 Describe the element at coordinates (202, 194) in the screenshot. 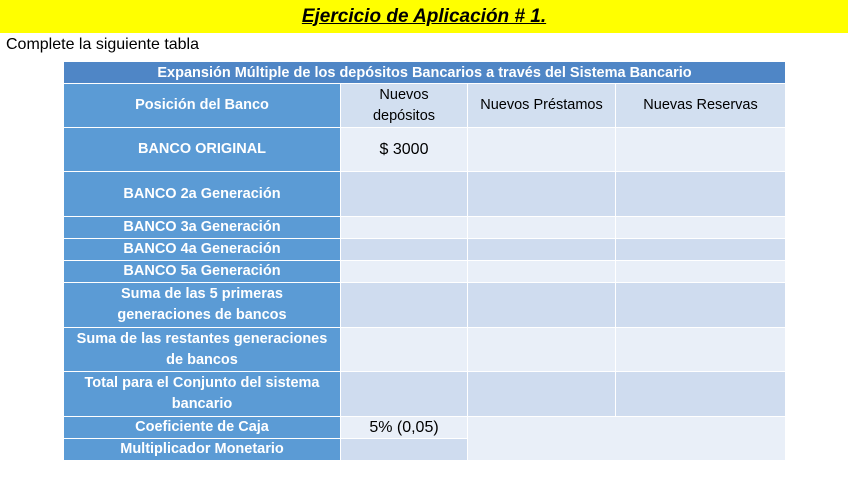

I see `row-label: BANCO 2a Generación` at that location.